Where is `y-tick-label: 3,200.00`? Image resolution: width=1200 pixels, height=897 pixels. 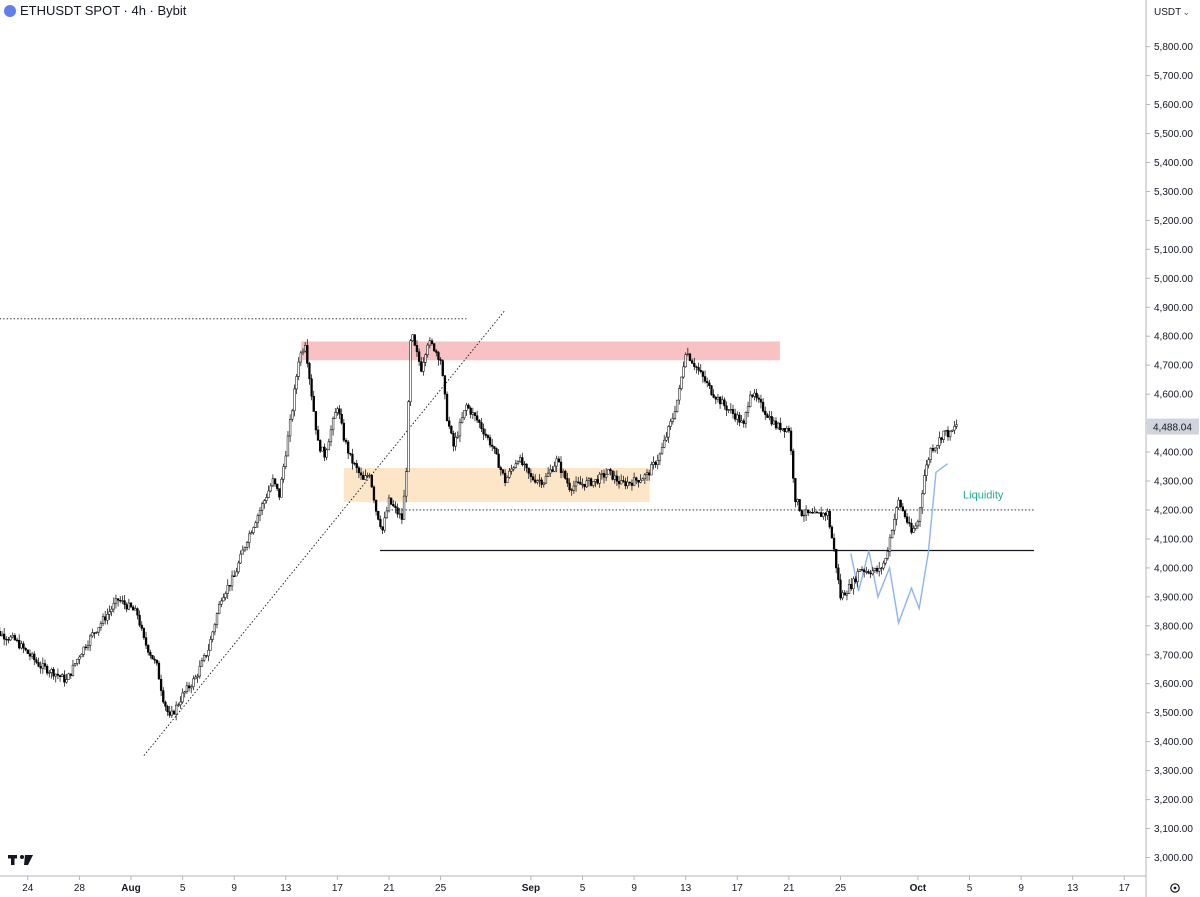 y-tick-label: 3,200.00 is located at coordinates (1173, 800).